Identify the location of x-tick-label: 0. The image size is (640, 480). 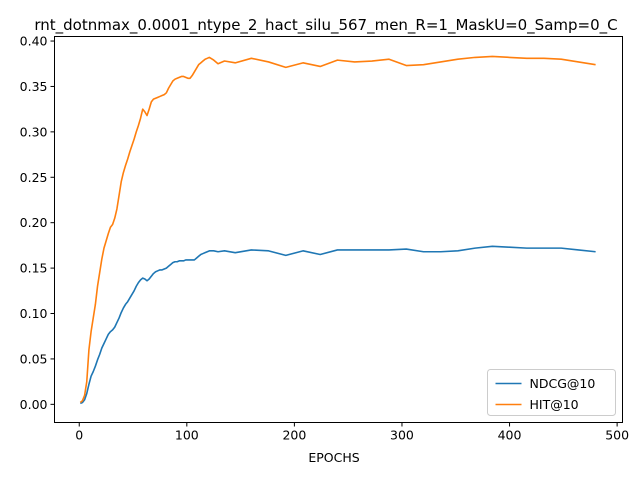
(79, 435).